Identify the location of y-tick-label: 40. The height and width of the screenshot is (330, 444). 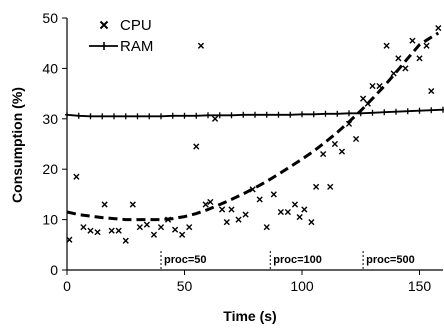
(50, 68).